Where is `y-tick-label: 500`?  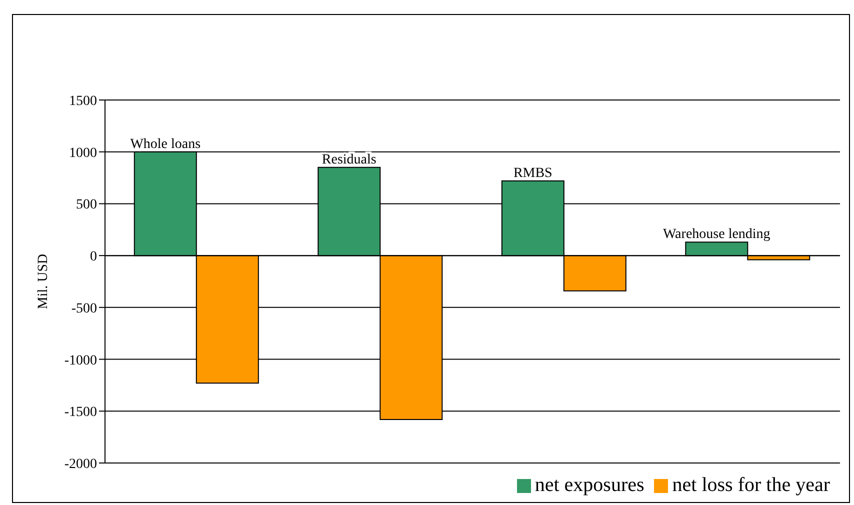
y-tick-label: 500 is located at coordinates (86, 205).